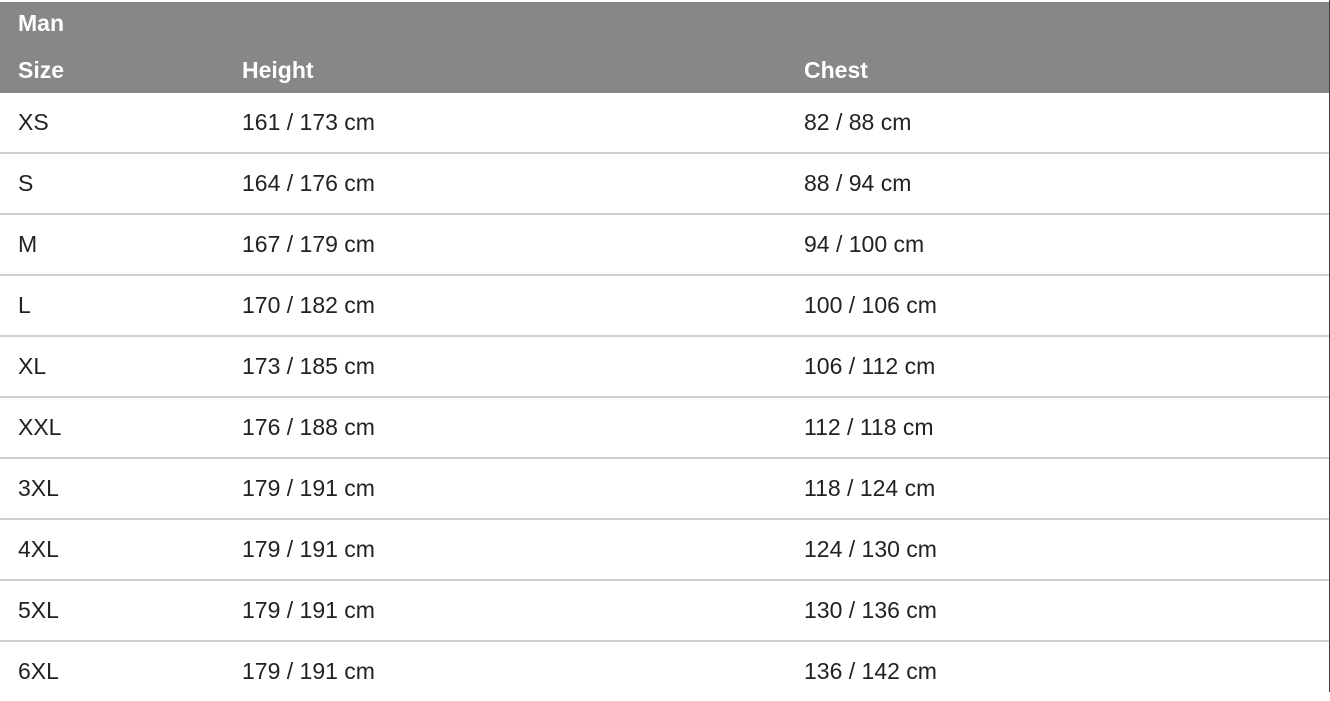 This screenshot has width=1330, height=701. I want to click on table-row: M 167 / 179 cm 94 / 100 cm, so click(664, 245).